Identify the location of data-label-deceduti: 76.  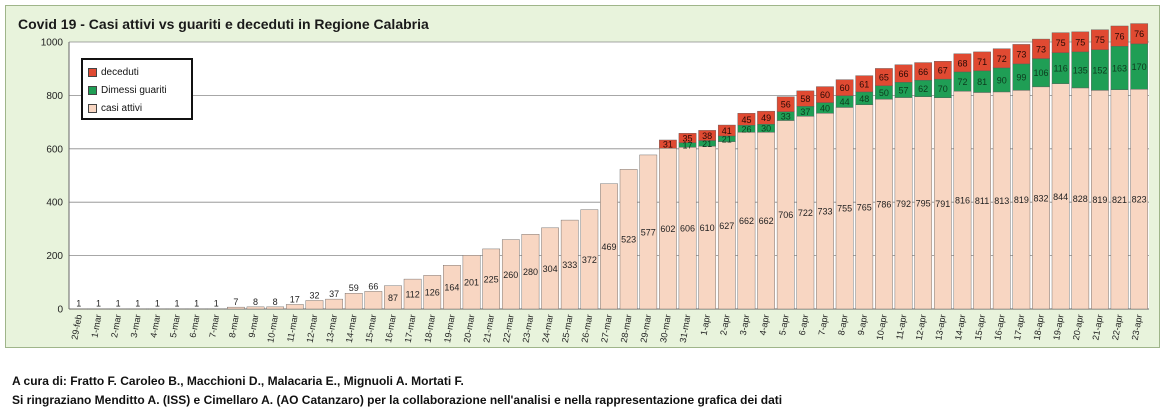
(1120, 37).